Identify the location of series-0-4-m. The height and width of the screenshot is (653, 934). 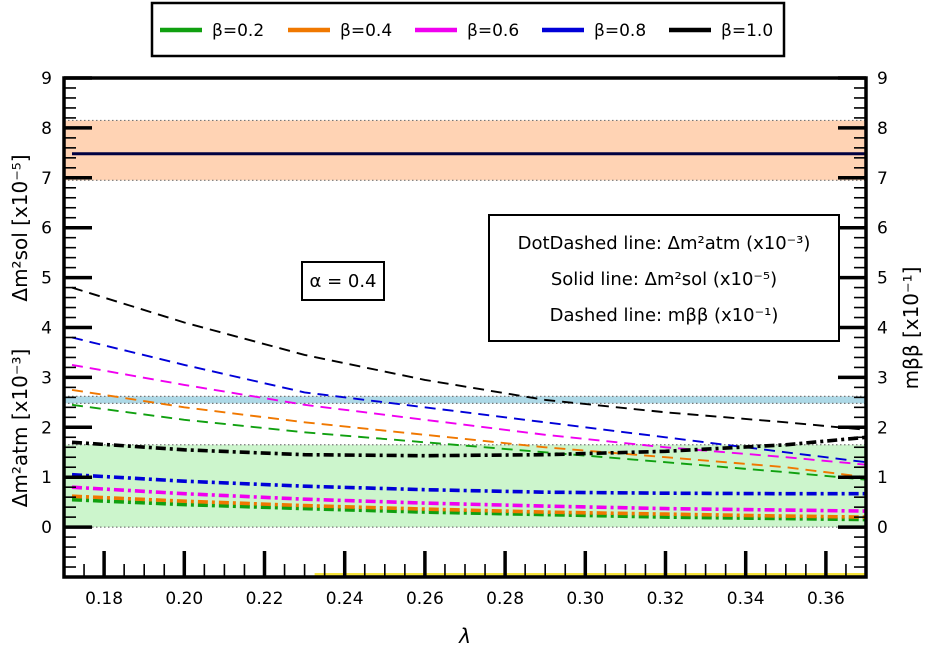
(469, 433).